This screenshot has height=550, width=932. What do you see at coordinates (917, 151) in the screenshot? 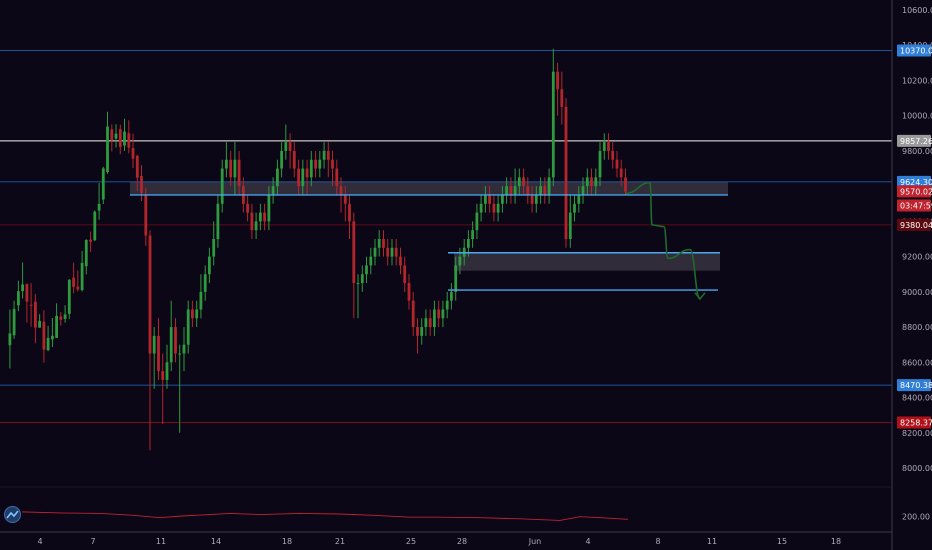
I see `y-tick-label: 9800.00` at bounding box center [917, 151].